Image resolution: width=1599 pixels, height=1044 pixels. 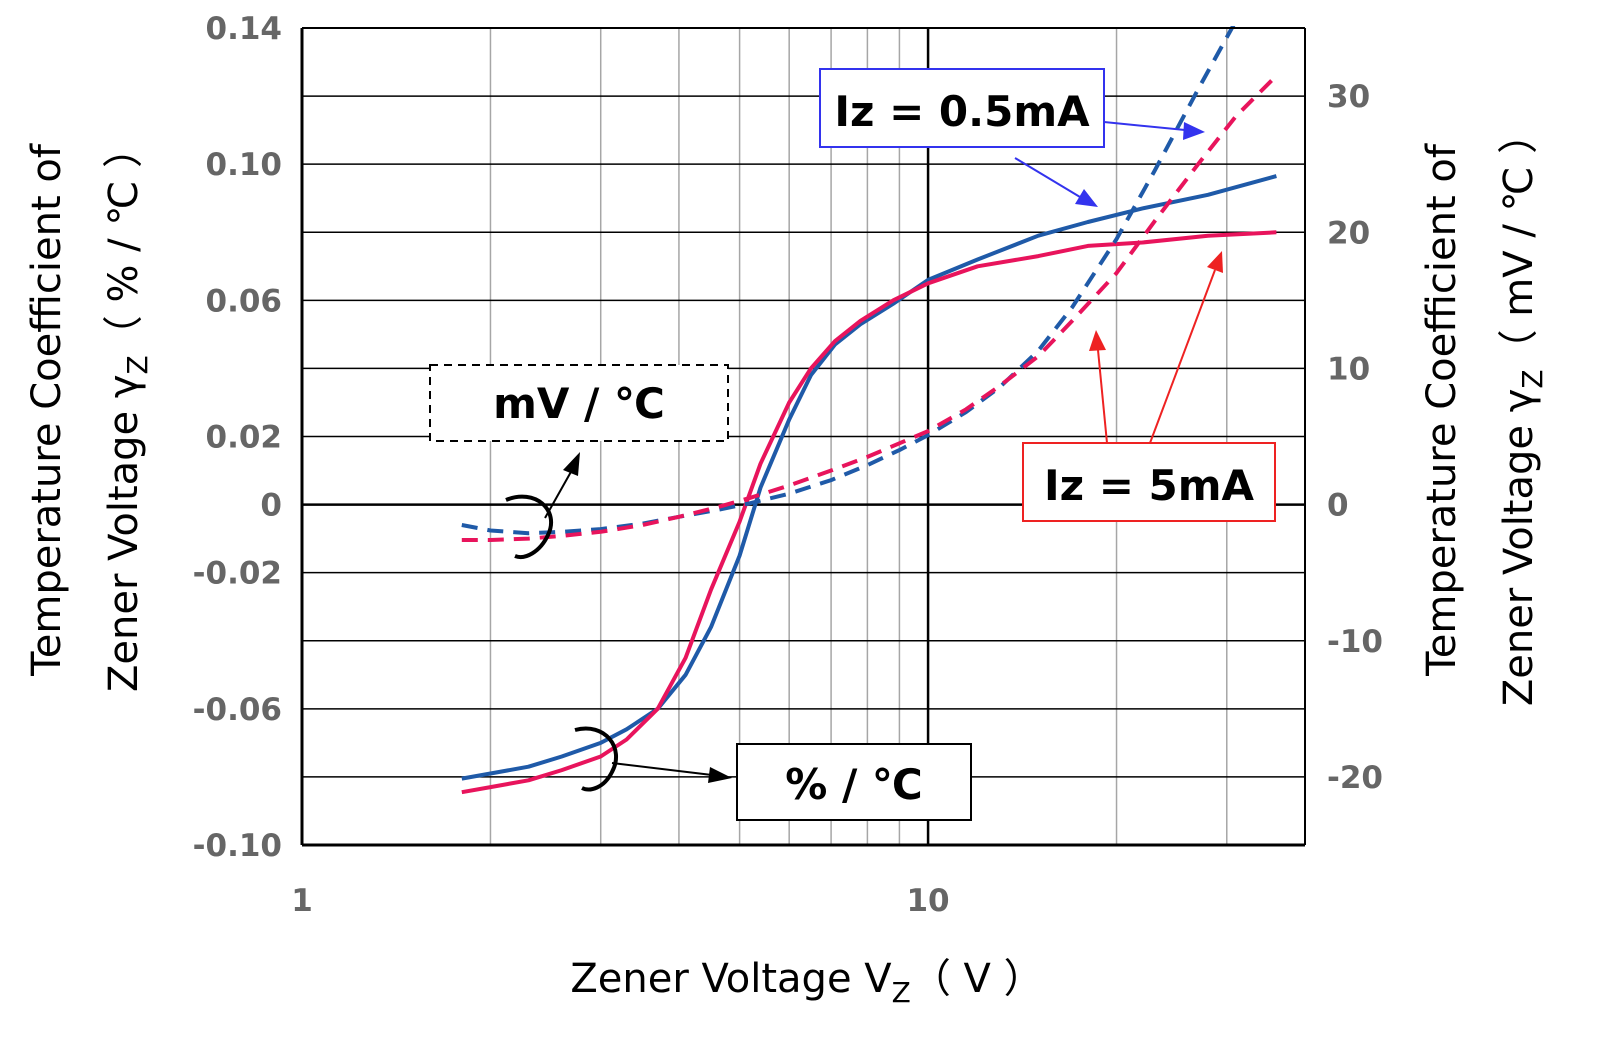 What do you see at coordinates (271, 506) in the screenshot?
I see `y-left-tick-label: 0` at bounding box center [271, 506].